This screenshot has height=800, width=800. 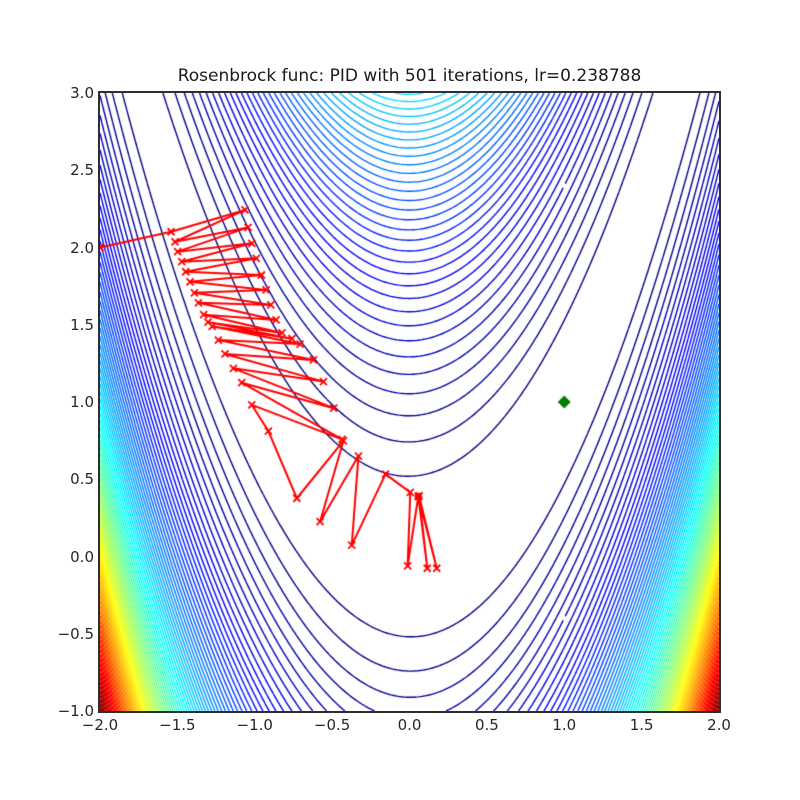 I want to click on x-tick-label: 2.0, so click(x=719, y=725).